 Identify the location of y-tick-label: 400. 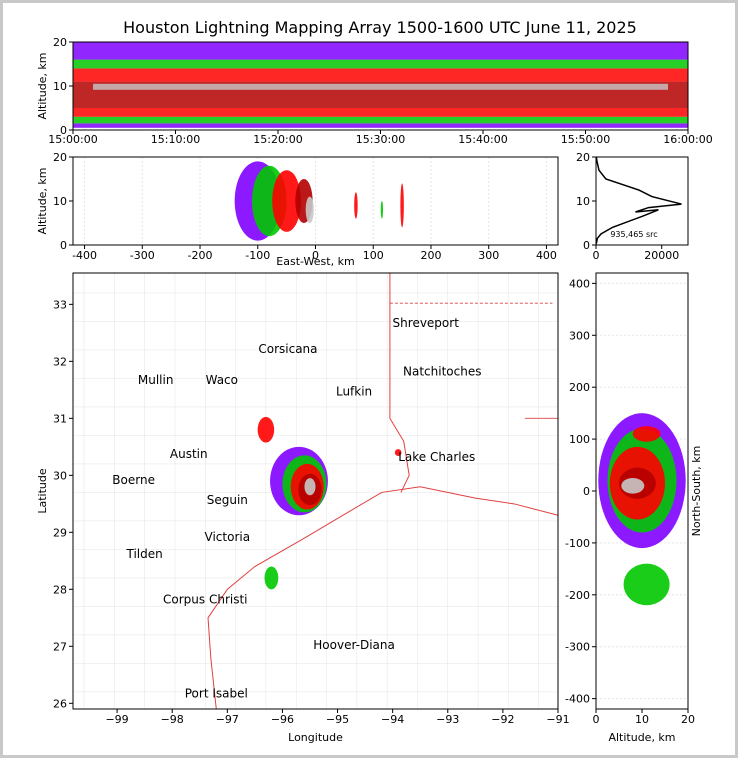
(579, 283).